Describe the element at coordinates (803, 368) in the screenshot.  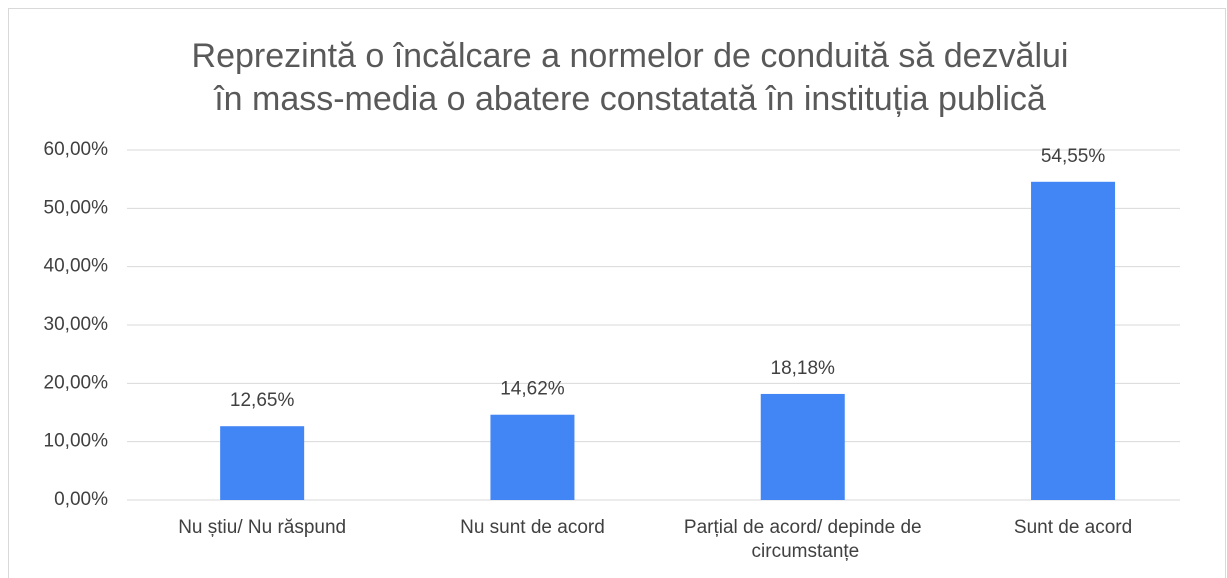
I see `data-label: 18,18%` at that location.